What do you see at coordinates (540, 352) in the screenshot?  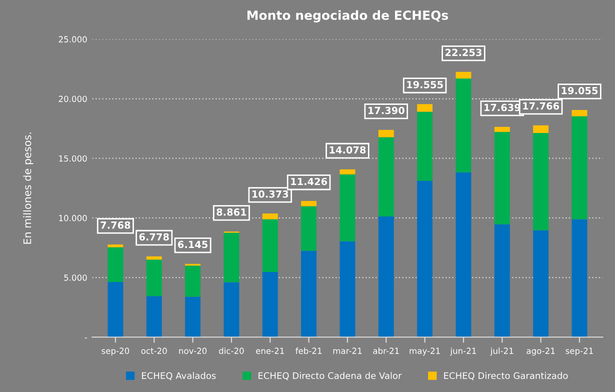 I see `x-tick-label: ago-21` at bounding box center [540, 352].